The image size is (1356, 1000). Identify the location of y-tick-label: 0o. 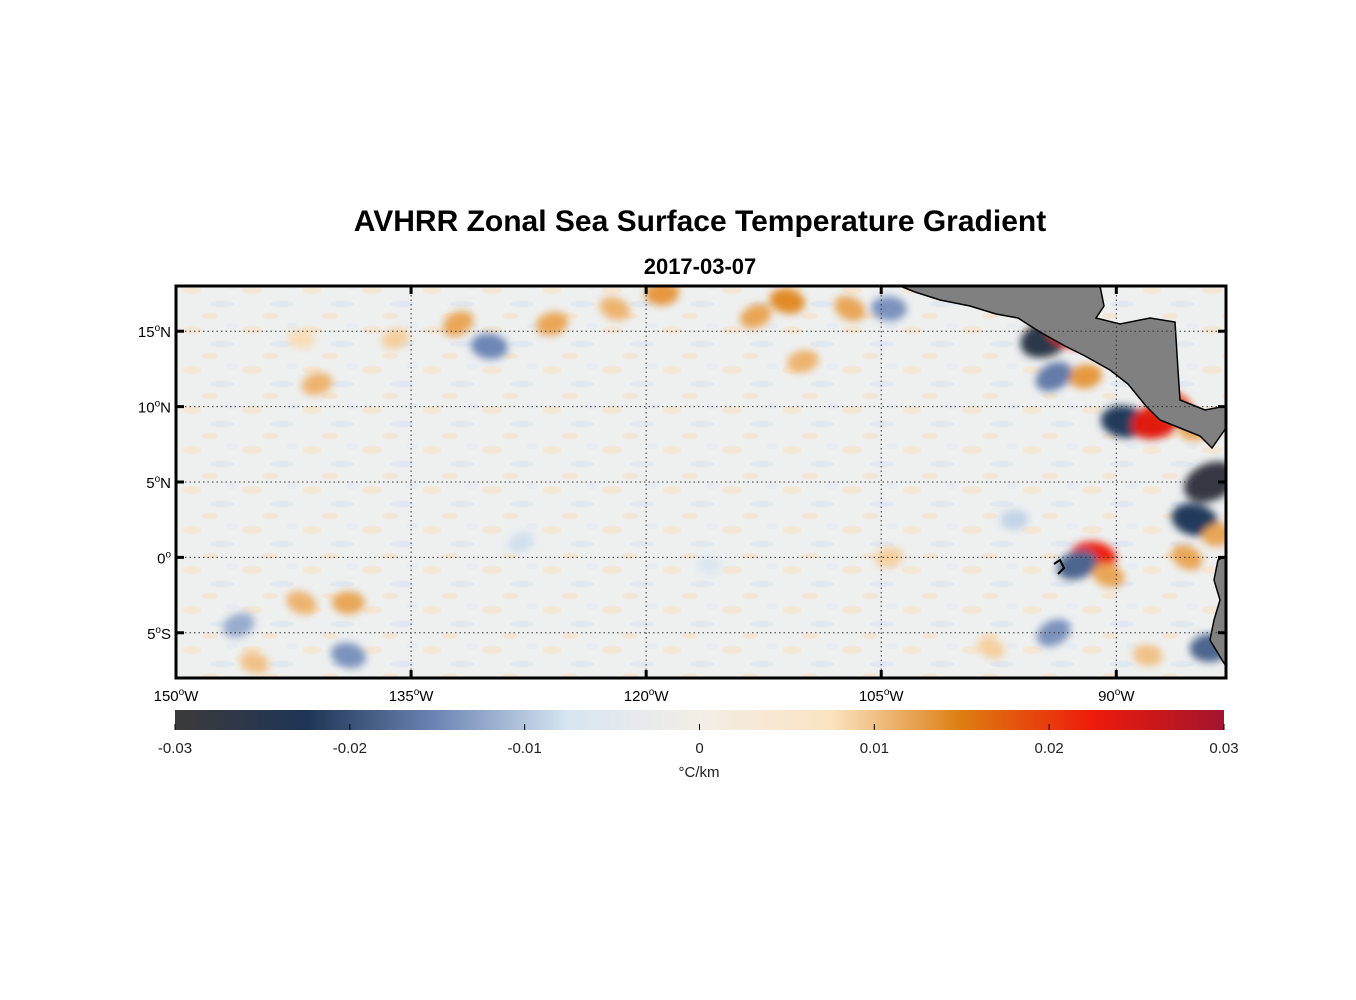
(164, 558).